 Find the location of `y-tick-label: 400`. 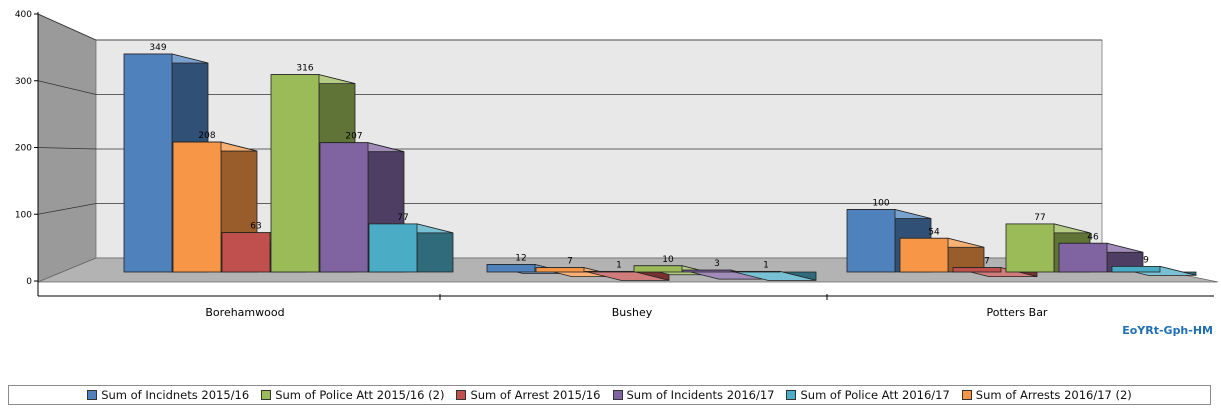

y-tick-label: 400 is located at coordinates (23, 15).